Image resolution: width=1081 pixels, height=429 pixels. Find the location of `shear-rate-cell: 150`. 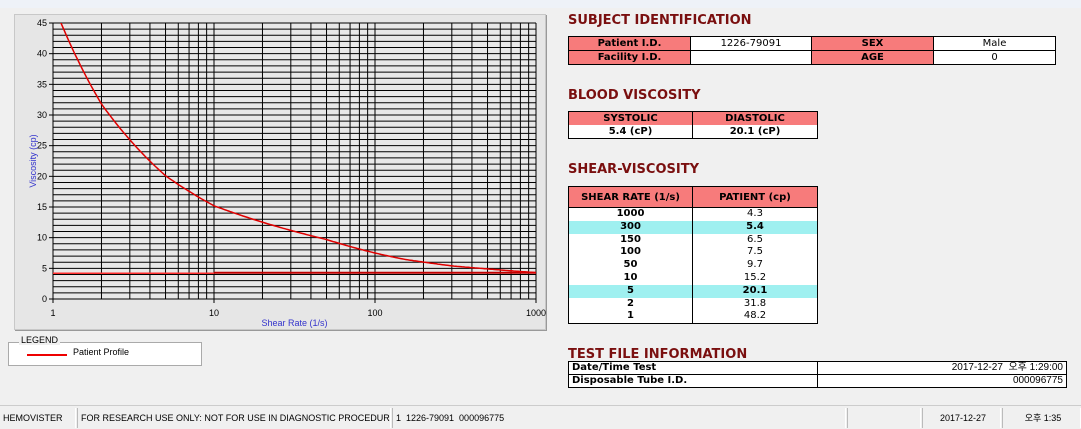

shear-rate-cell: 150 is located at coordinates (630, 240).